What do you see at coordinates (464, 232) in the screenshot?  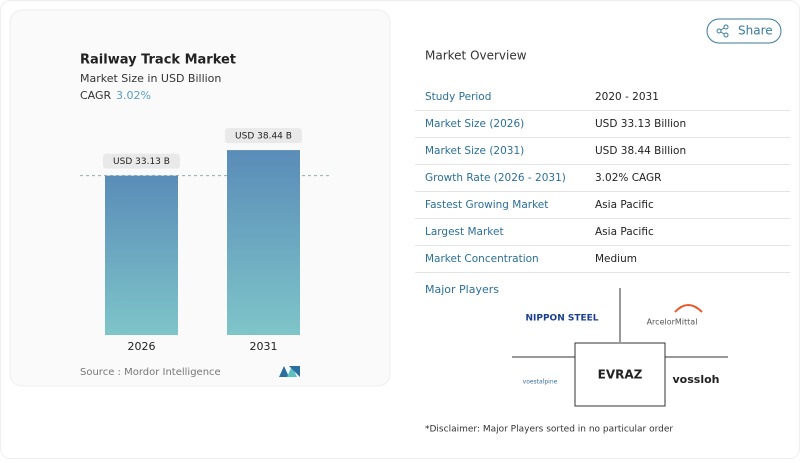 I see `row-label: Largest Market` at bounding box center [464, 232].